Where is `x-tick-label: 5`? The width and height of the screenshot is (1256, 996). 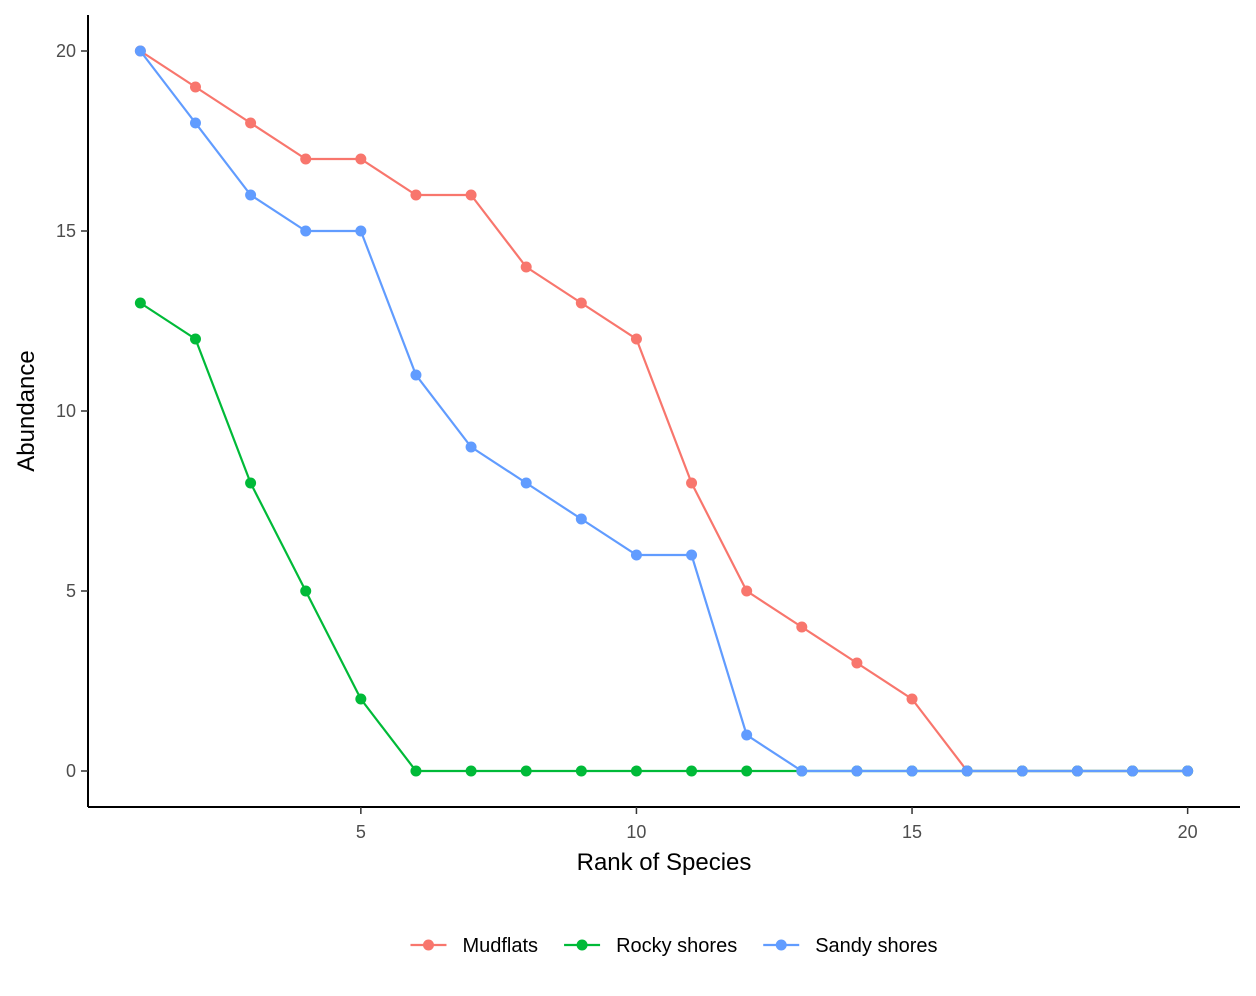
x-tick-label: 5 is located at coordinates (361, 832).